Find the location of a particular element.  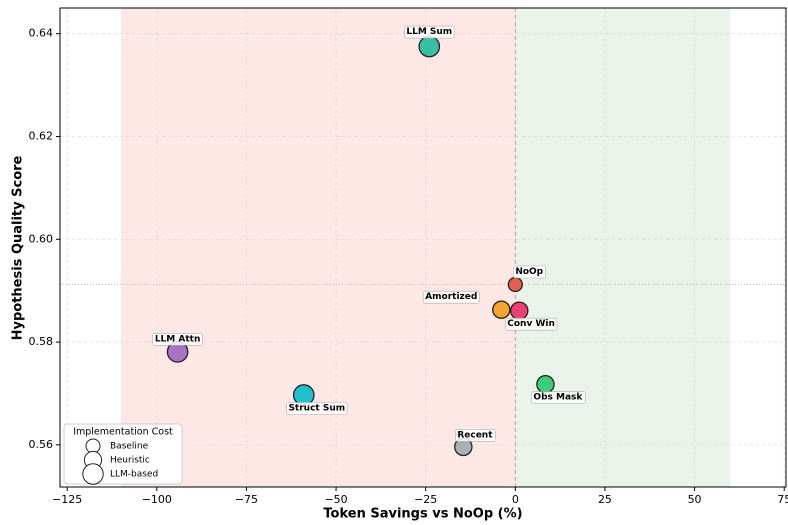

x-tick-label: 25 is located at coordinates (605, 499).